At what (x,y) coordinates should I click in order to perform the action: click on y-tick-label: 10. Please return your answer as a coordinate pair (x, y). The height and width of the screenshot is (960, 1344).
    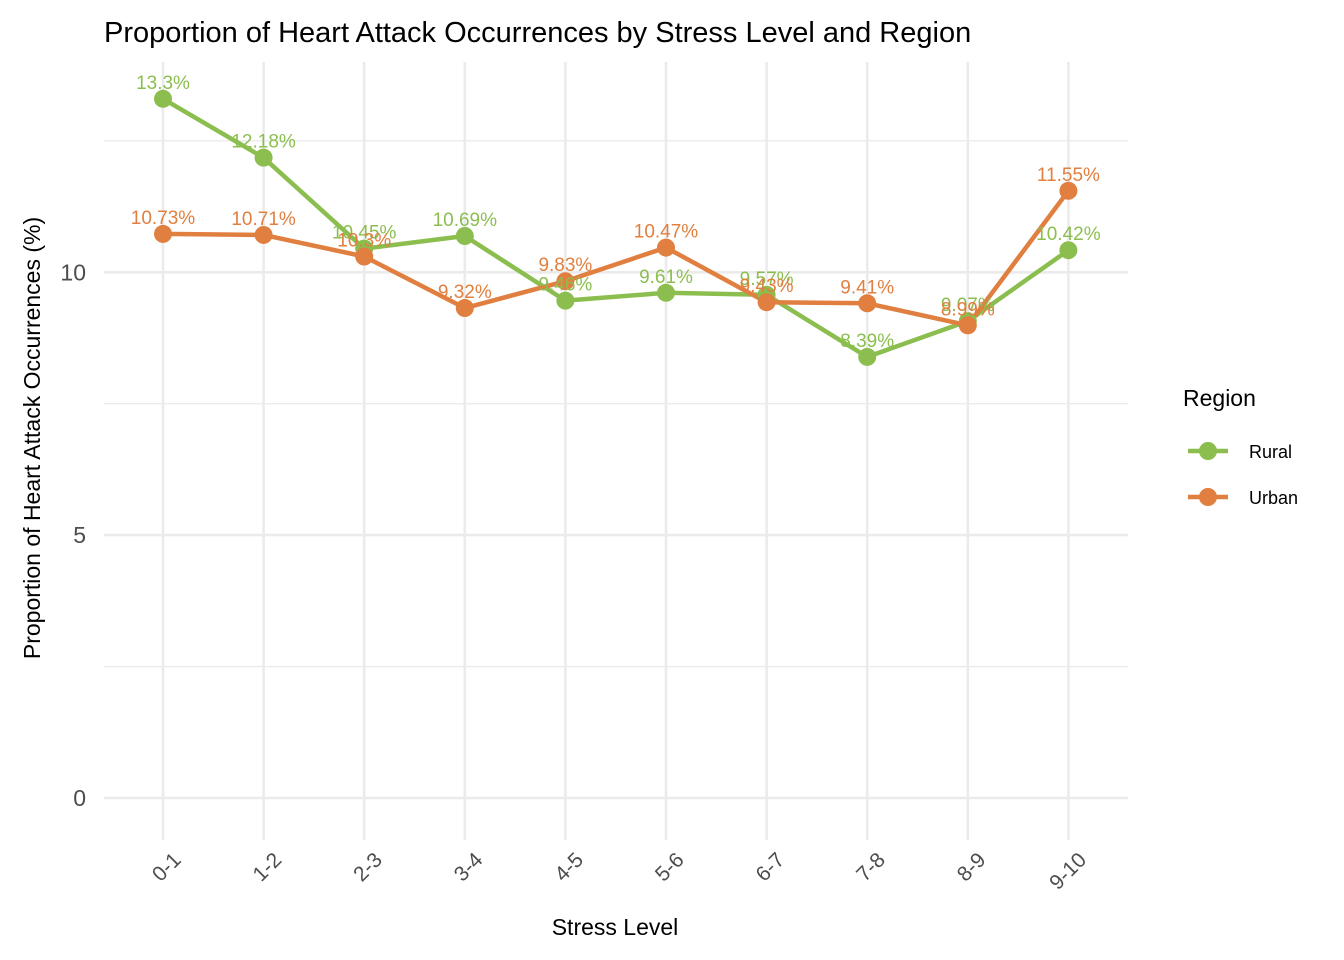
    Looking at the image, I should click on (73, 272).